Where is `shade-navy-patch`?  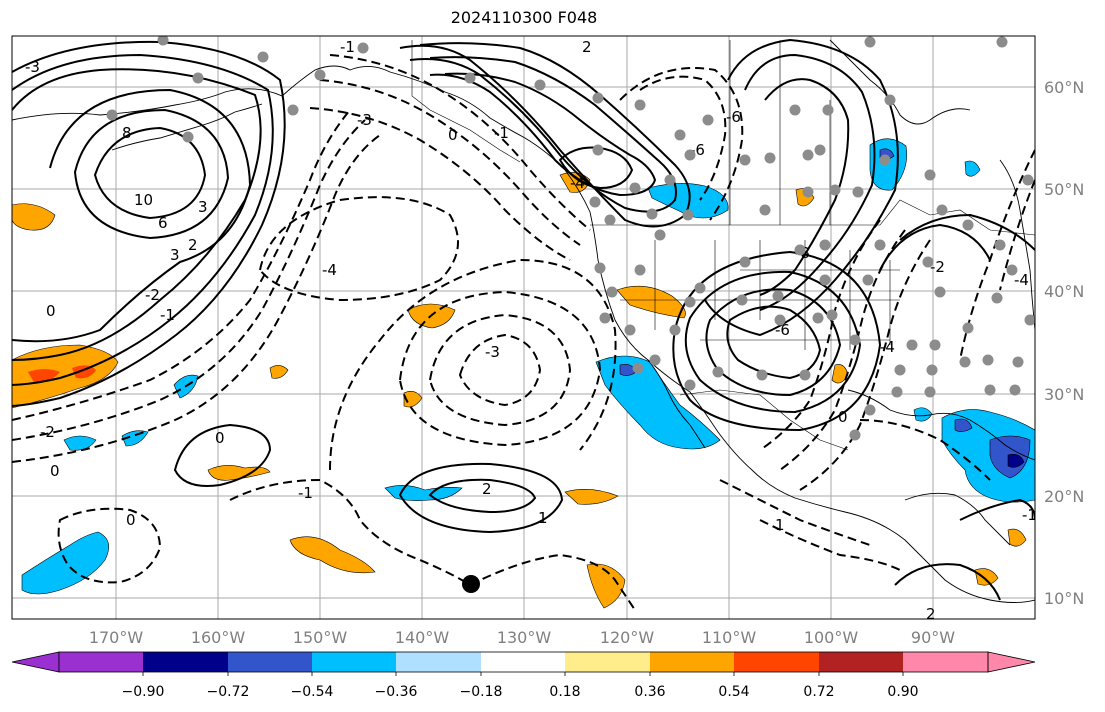 shade-navy-patch is located at coordinates (1016, 461).